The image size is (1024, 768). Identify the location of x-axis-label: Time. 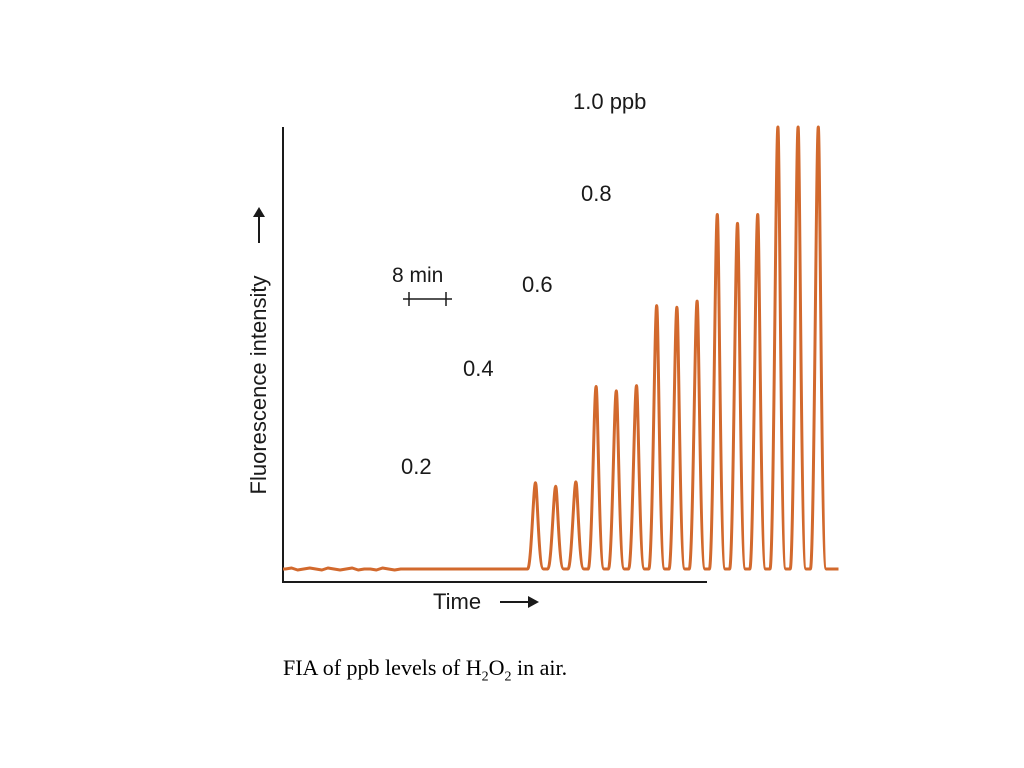
(457, 601).